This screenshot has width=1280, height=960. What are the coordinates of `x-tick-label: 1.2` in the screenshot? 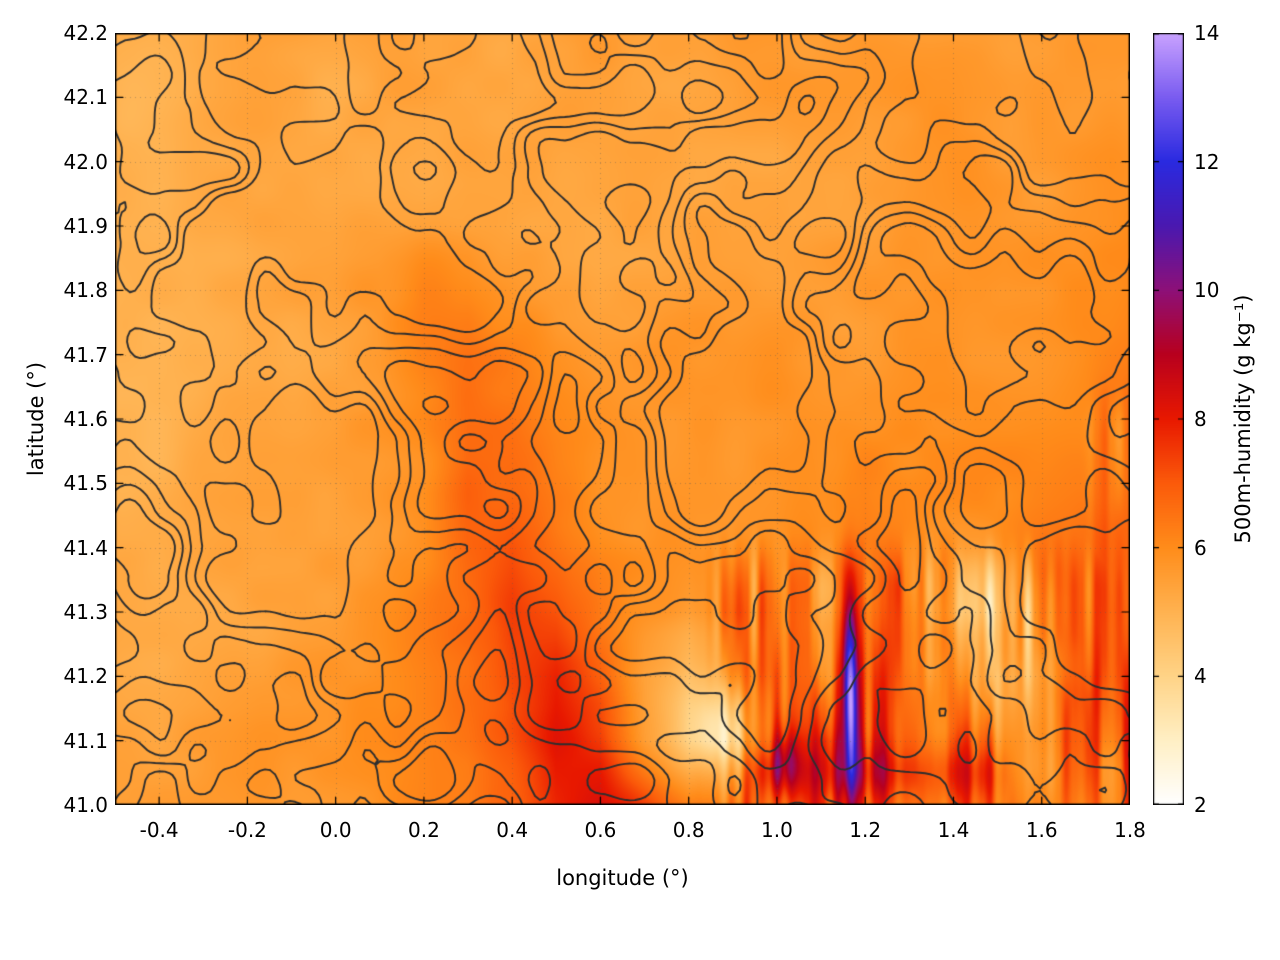 It's located at (865, 830).